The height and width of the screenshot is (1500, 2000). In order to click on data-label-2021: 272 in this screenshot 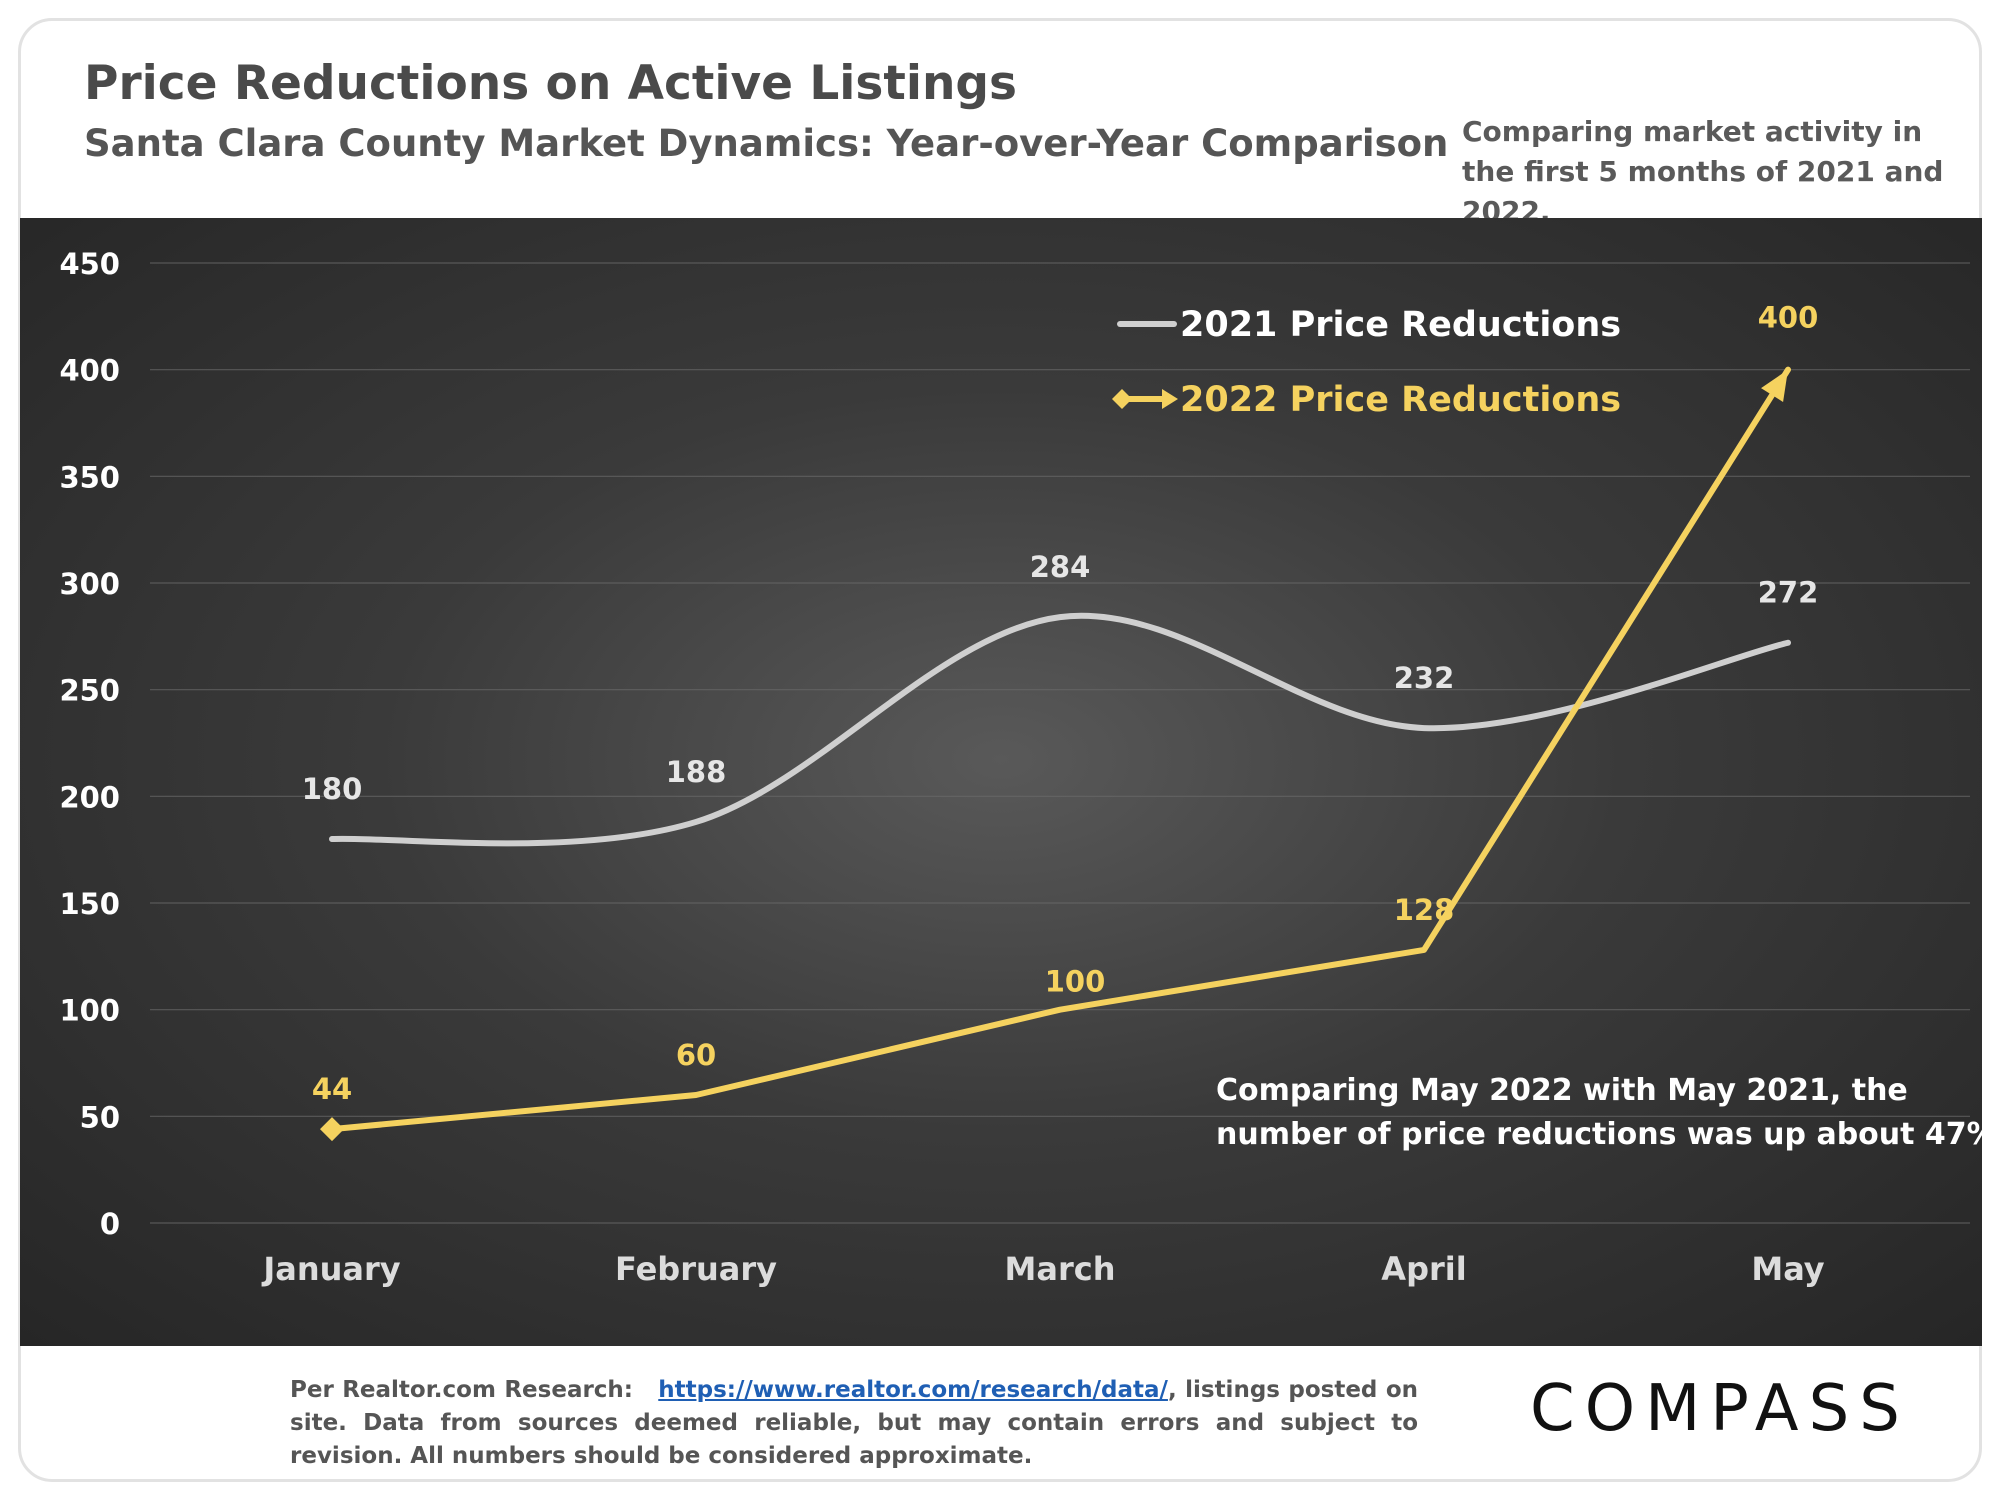, I will do `click(1788, 593)`.